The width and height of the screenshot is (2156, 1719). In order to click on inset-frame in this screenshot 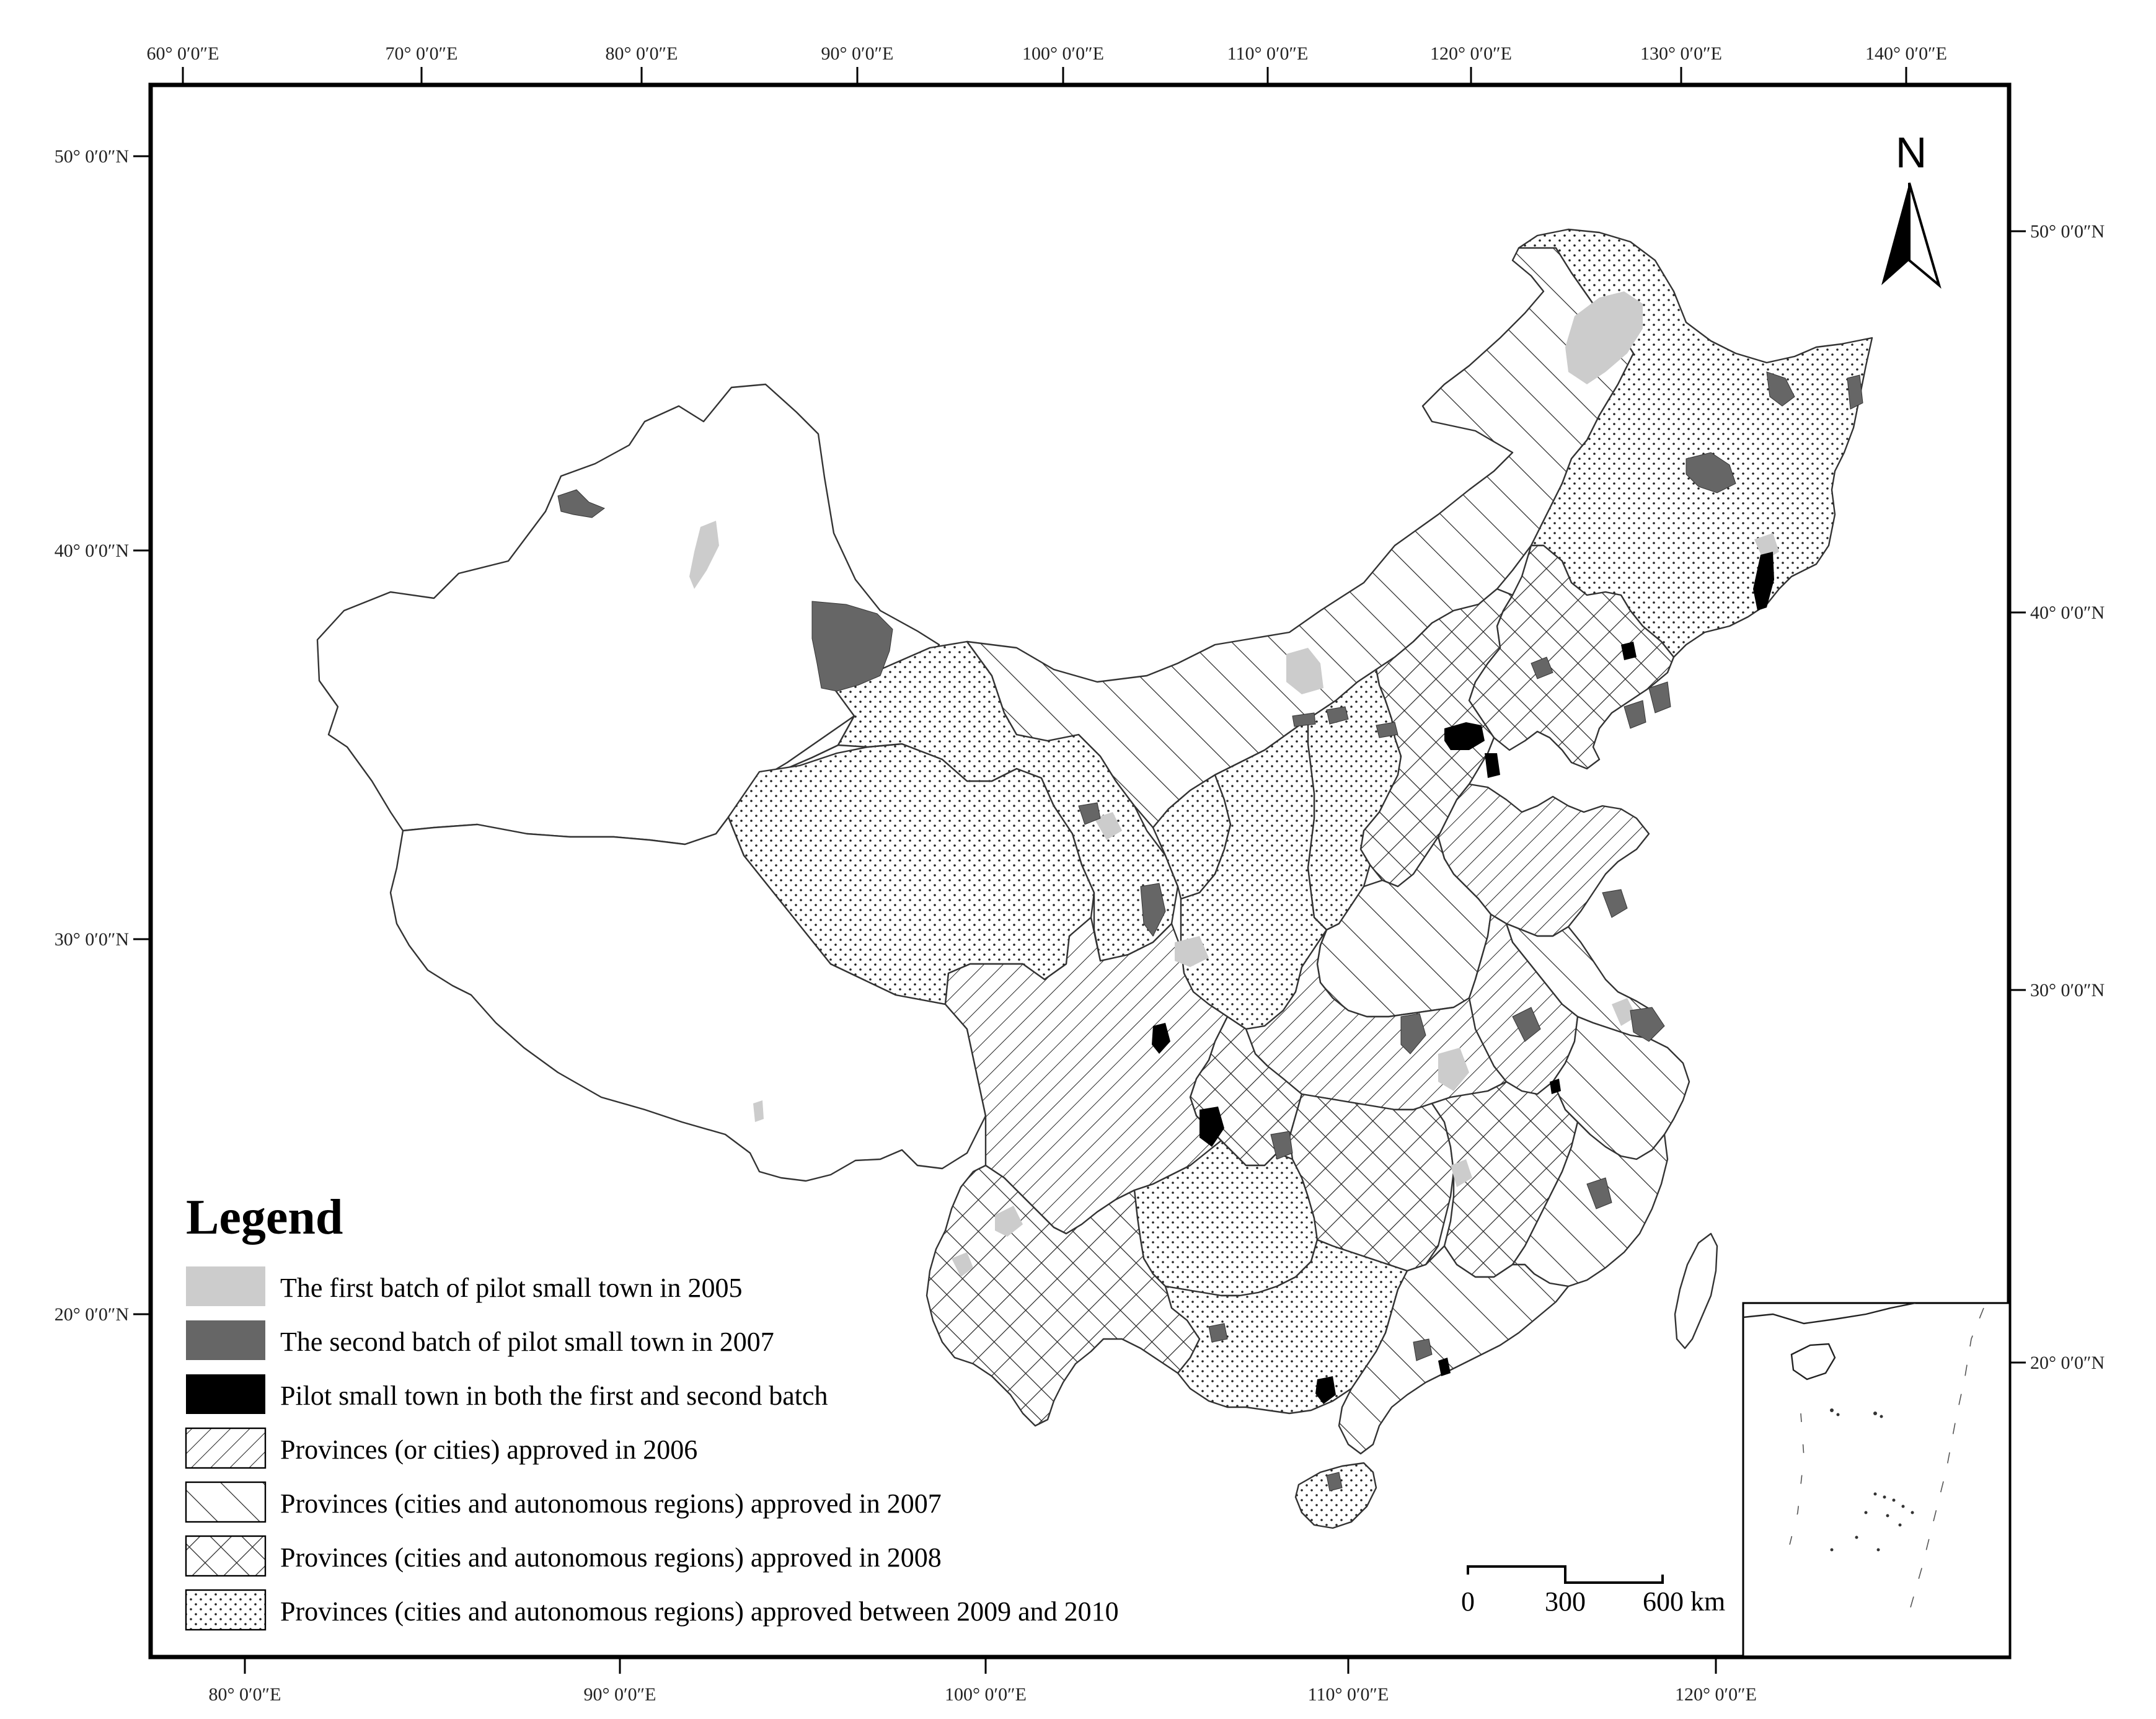, I will do `click(1876, 1480)`.